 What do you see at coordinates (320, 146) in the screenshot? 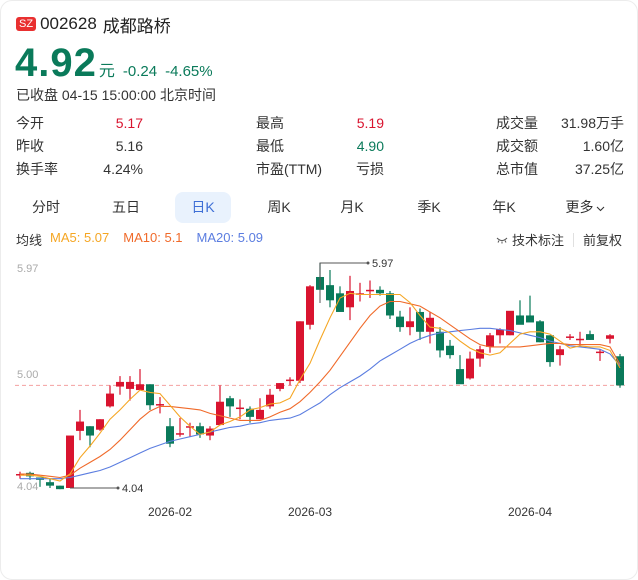
I see `stat-low: 最低 4.90` at bounding box center [320, 146].